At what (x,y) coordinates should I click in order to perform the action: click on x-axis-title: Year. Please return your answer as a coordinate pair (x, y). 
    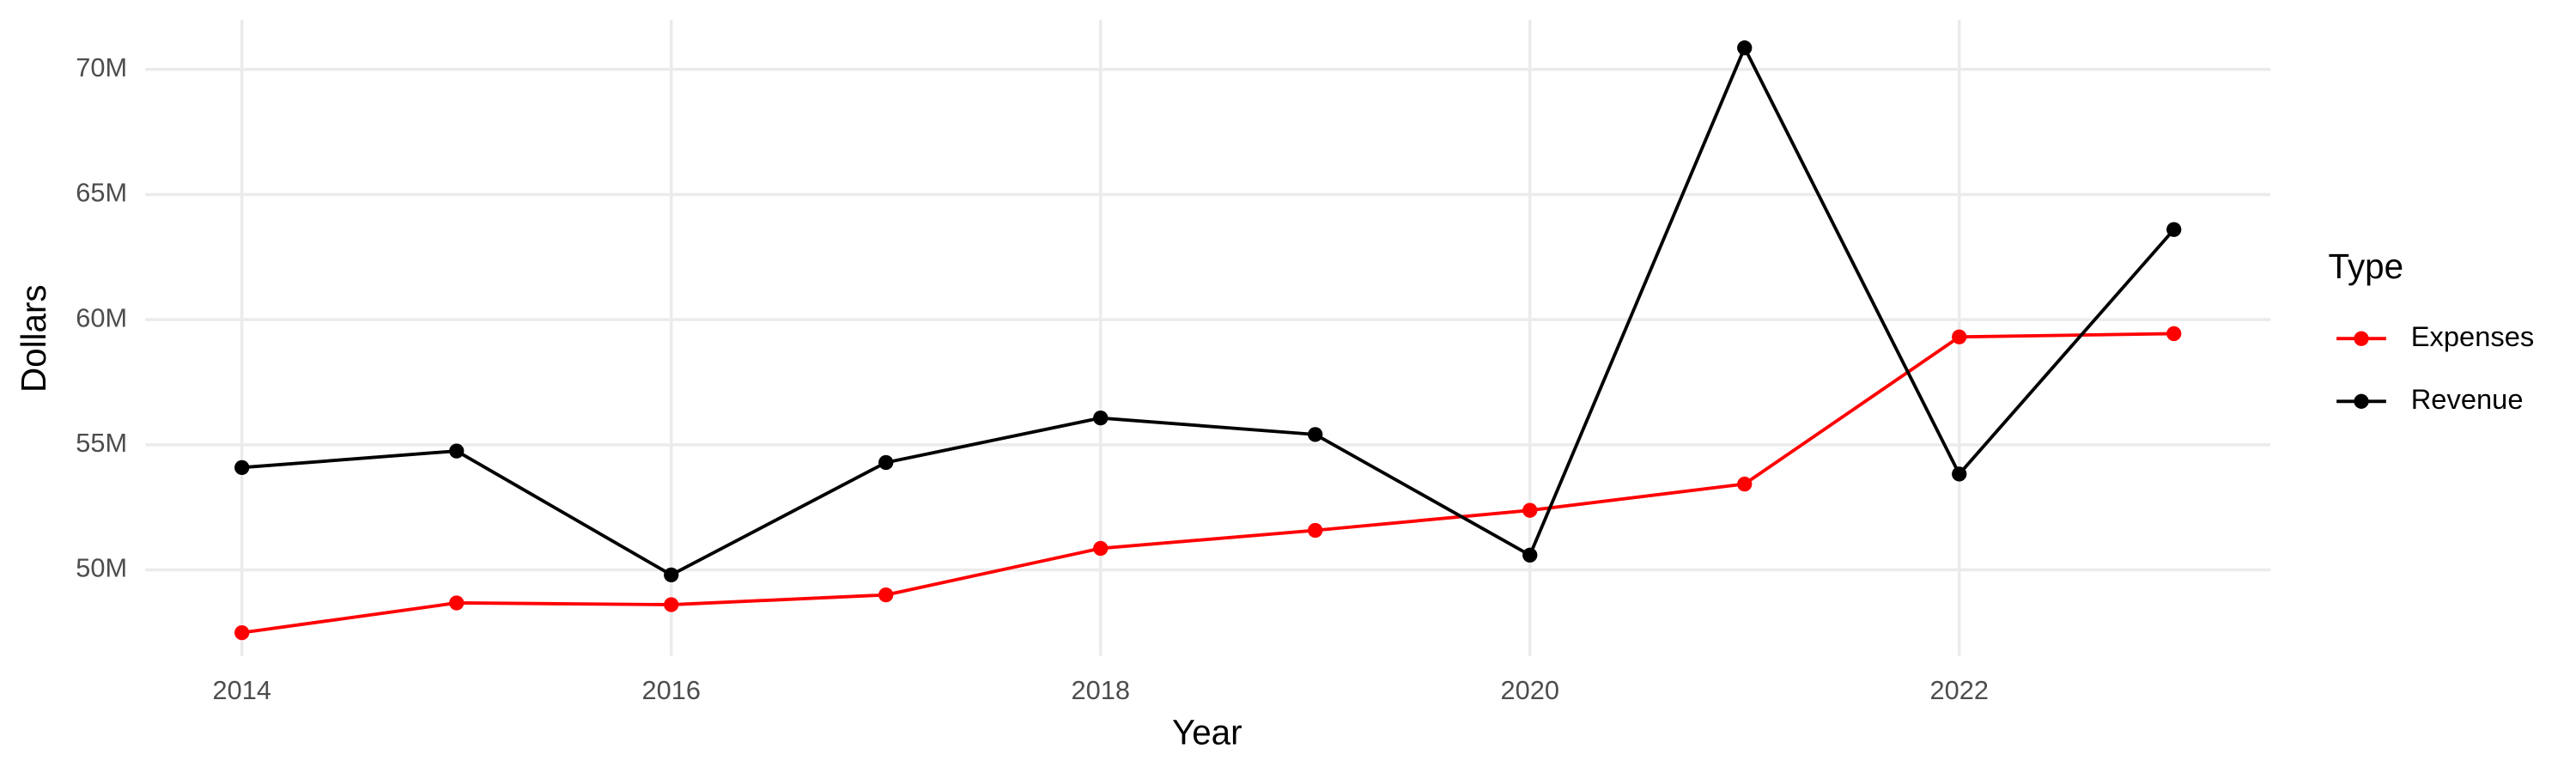
    Looking at the image, I should click on (1207, 732).